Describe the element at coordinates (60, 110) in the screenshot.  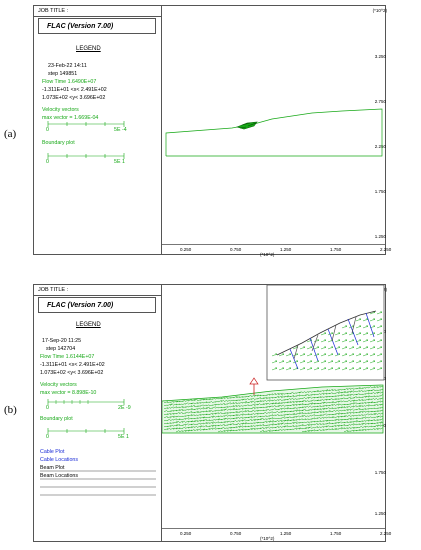
I see `velocity-label: Velocity vectors` at that location.